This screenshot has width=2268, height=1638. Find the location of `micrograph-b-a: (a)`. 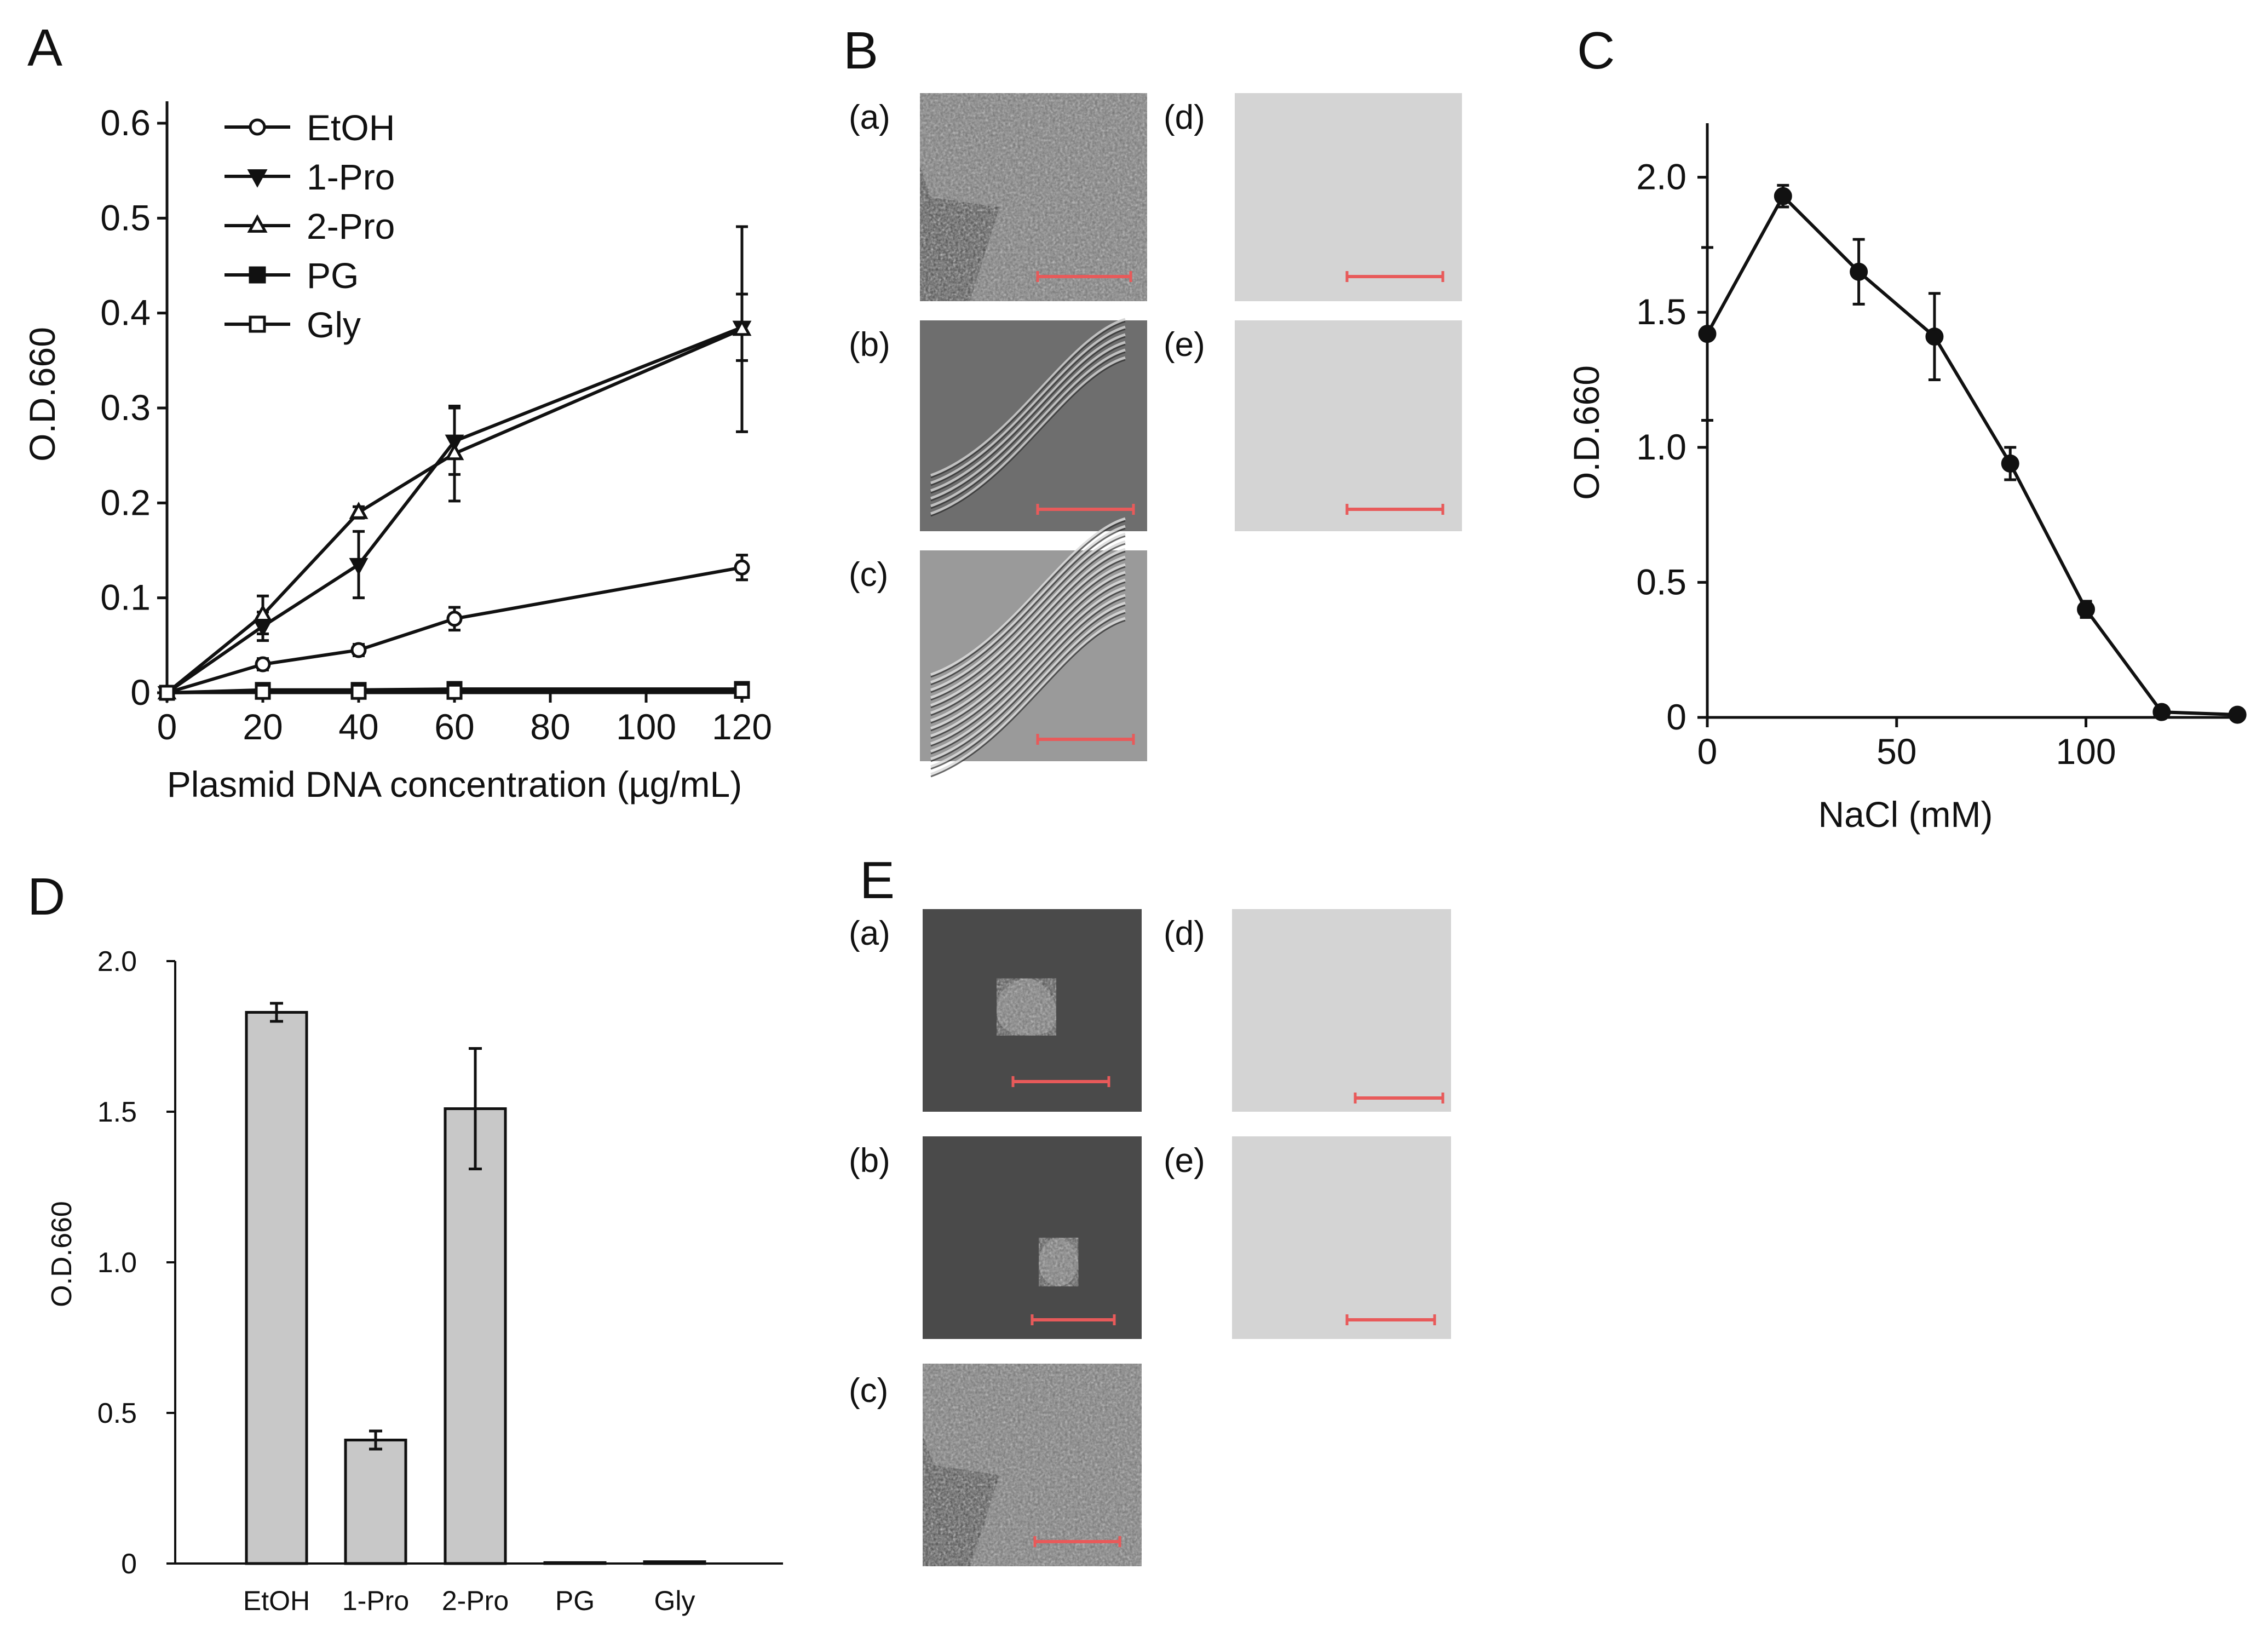

micrograph-b-a: (a) is located at coordinates (998, 197).